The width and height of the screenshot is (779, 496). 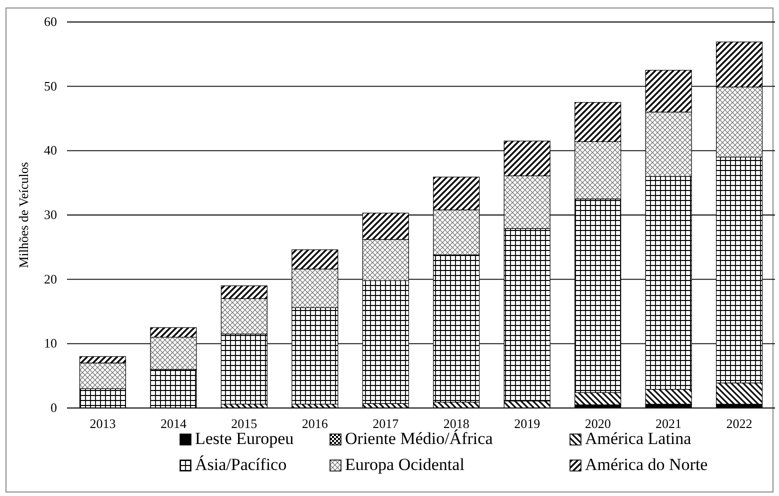 I want to click on y-tick-label: 60, so click(x=50, y=21).